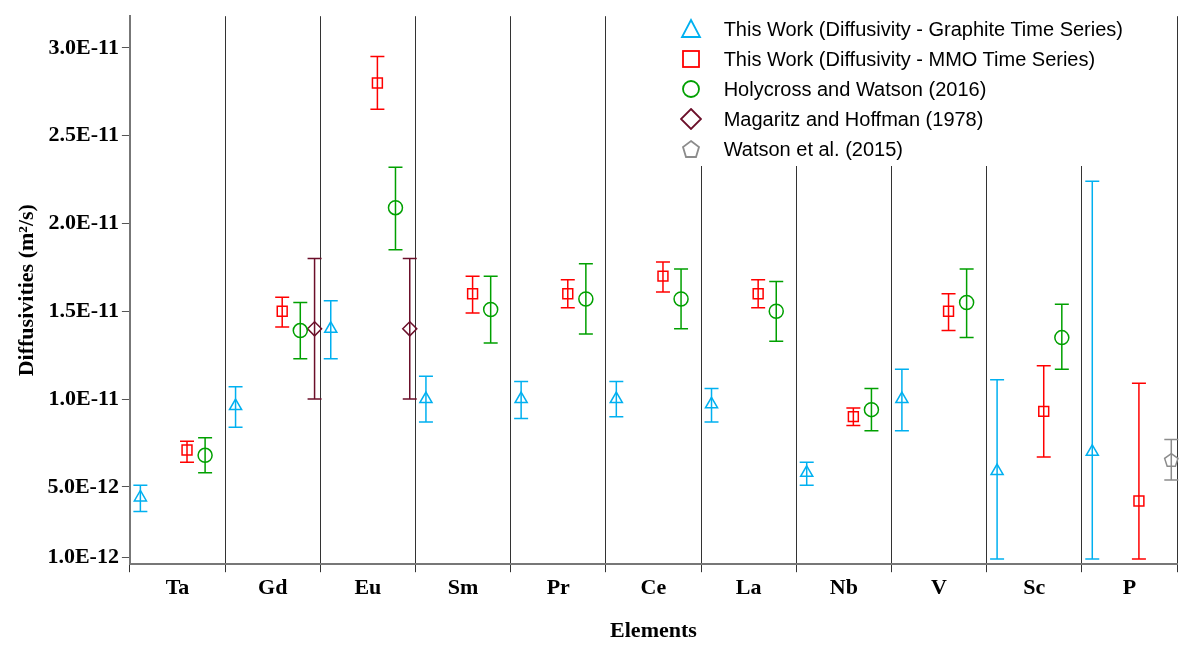  I want to click on x-tick-label: Ce, so click(653, 587).